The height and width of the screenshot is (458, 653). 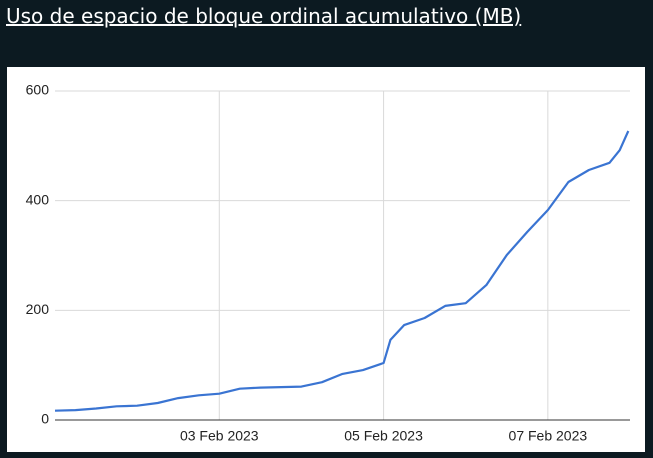 What do you see at coordinates (219, 436) in the screenshot?
I see `x-tick-label: 03 Feb 2023` at bounding box center [219, 436].